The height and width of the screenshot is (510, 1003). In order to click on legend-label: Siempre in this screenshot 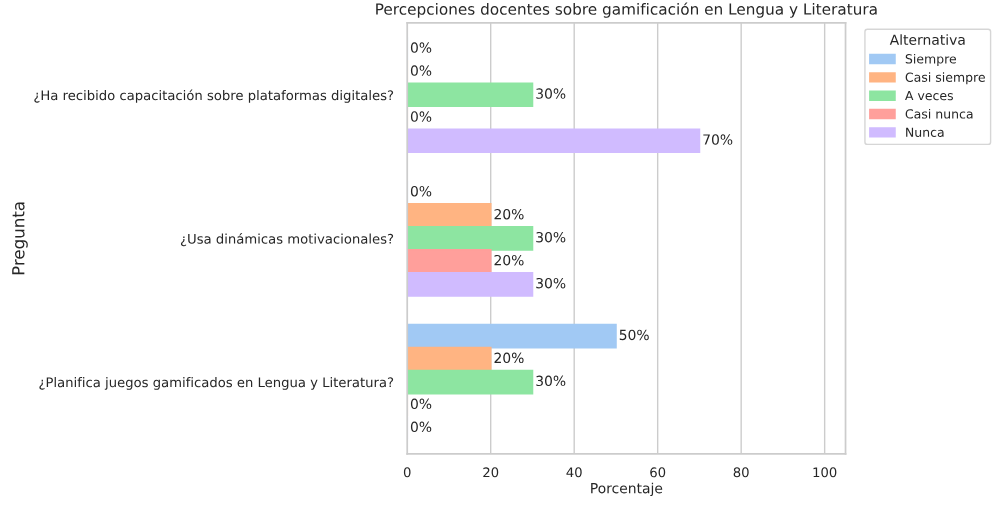, I will do `click(931, 59)`.